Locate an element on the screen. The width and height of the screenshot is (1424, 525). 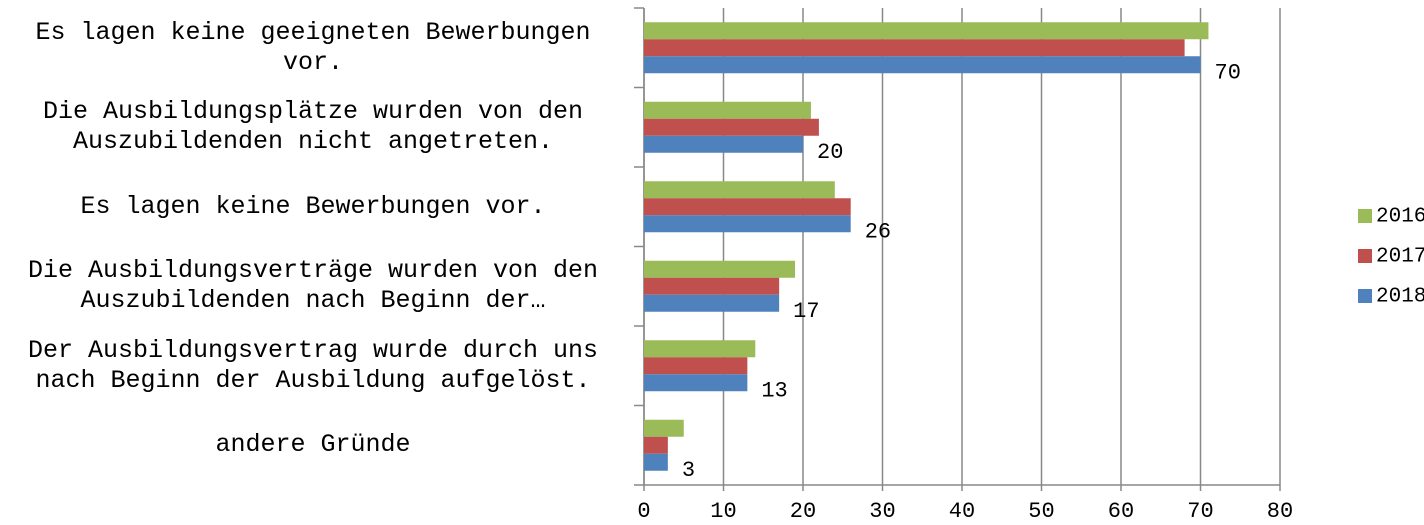
x-tick-label: 80 is located at coordinates (1280, 511).